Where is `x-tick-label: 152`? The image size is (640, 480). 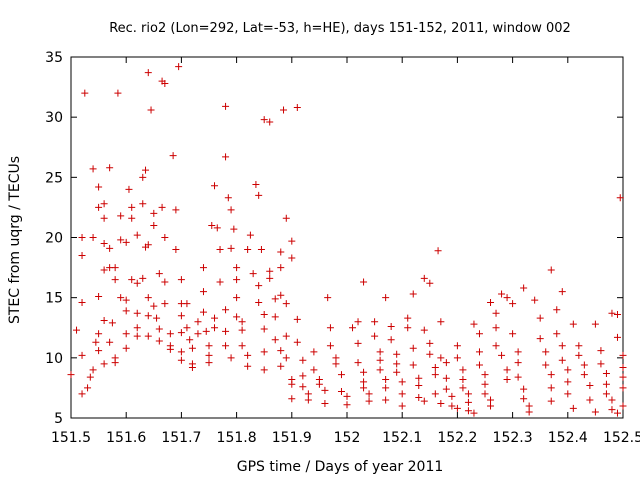 x-tick-label: 152 is located at coordinates (347, 438).